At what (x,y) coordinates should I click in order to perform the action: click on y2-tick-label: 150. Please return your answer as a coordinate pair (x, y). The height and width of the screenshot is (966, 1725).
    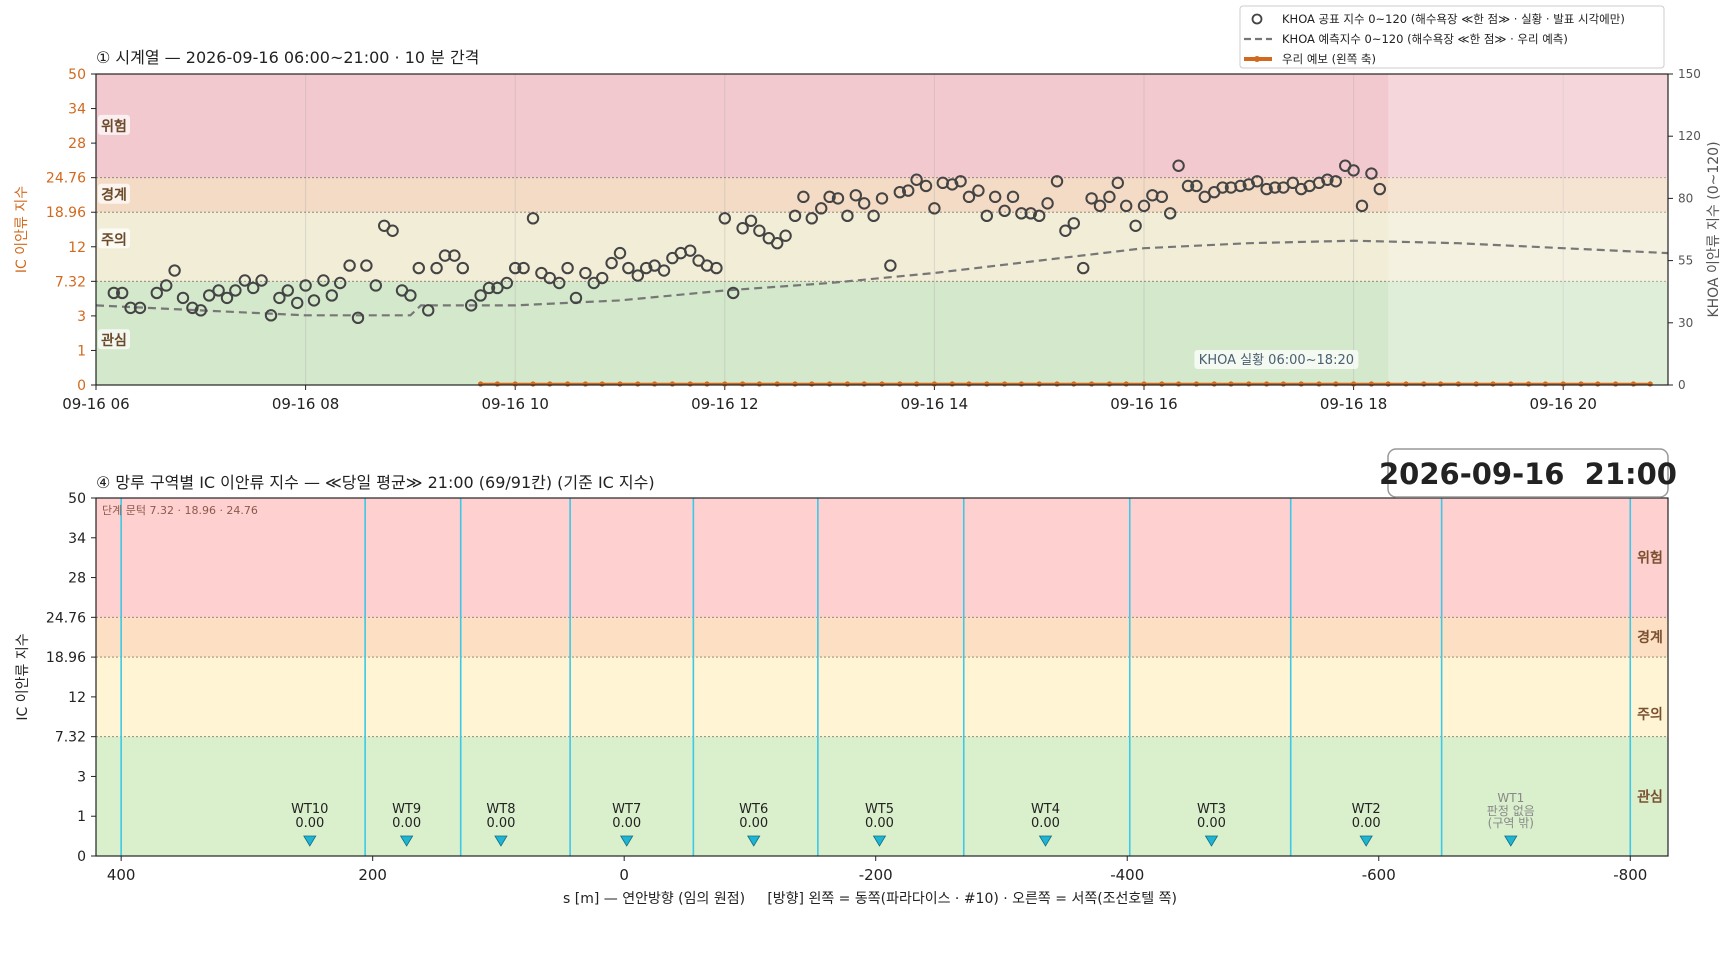
    Looking at the image, I should click on (1689, 74).